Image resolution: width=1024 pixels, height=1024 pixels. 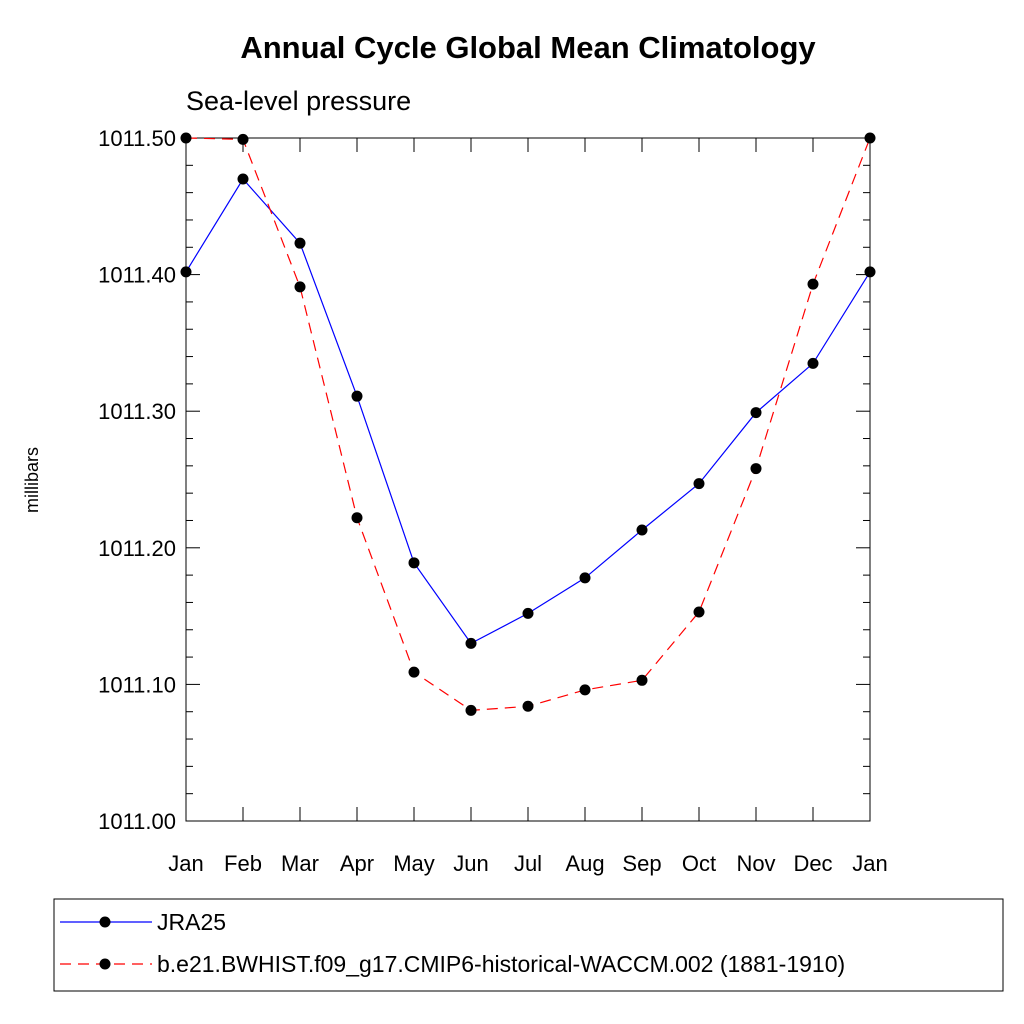 I want to click on y-tick-label: 1011.50, so click(x=137, y=138).